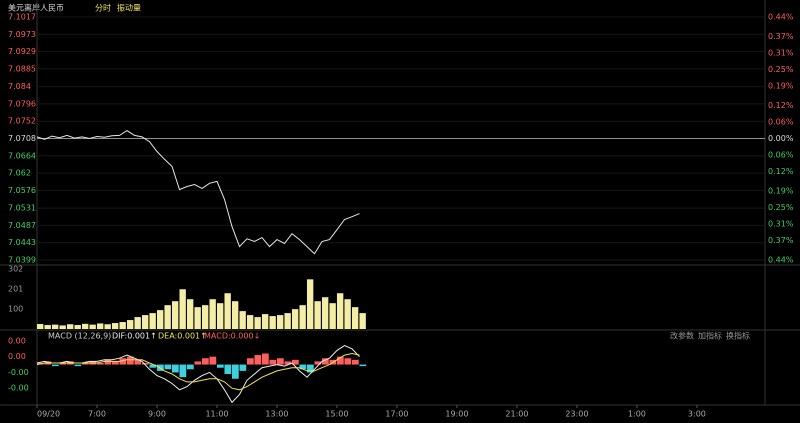 This screenshot has width=800, height=423. What do you see at coordinates (22, 34) in the screenshot?
I see `y-tick-label: 7.0973` at bounding box center [22, 34].